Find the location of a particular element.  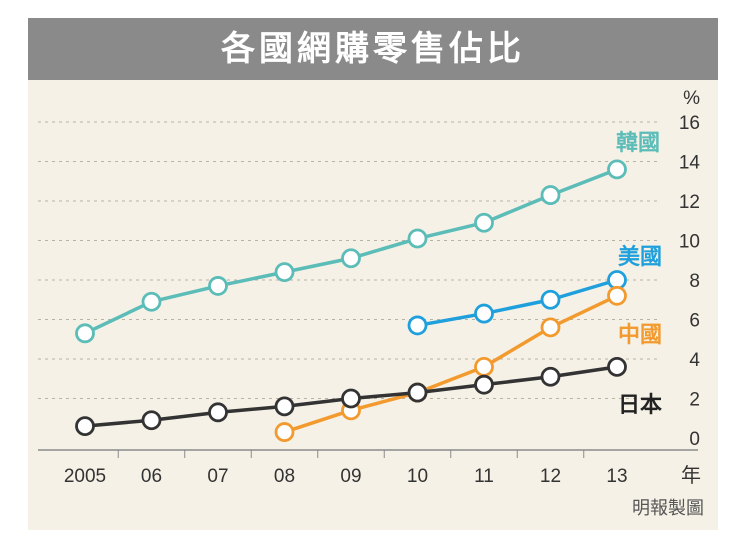

y-tick-label-14: 14 is located at coordinates (690, 163).